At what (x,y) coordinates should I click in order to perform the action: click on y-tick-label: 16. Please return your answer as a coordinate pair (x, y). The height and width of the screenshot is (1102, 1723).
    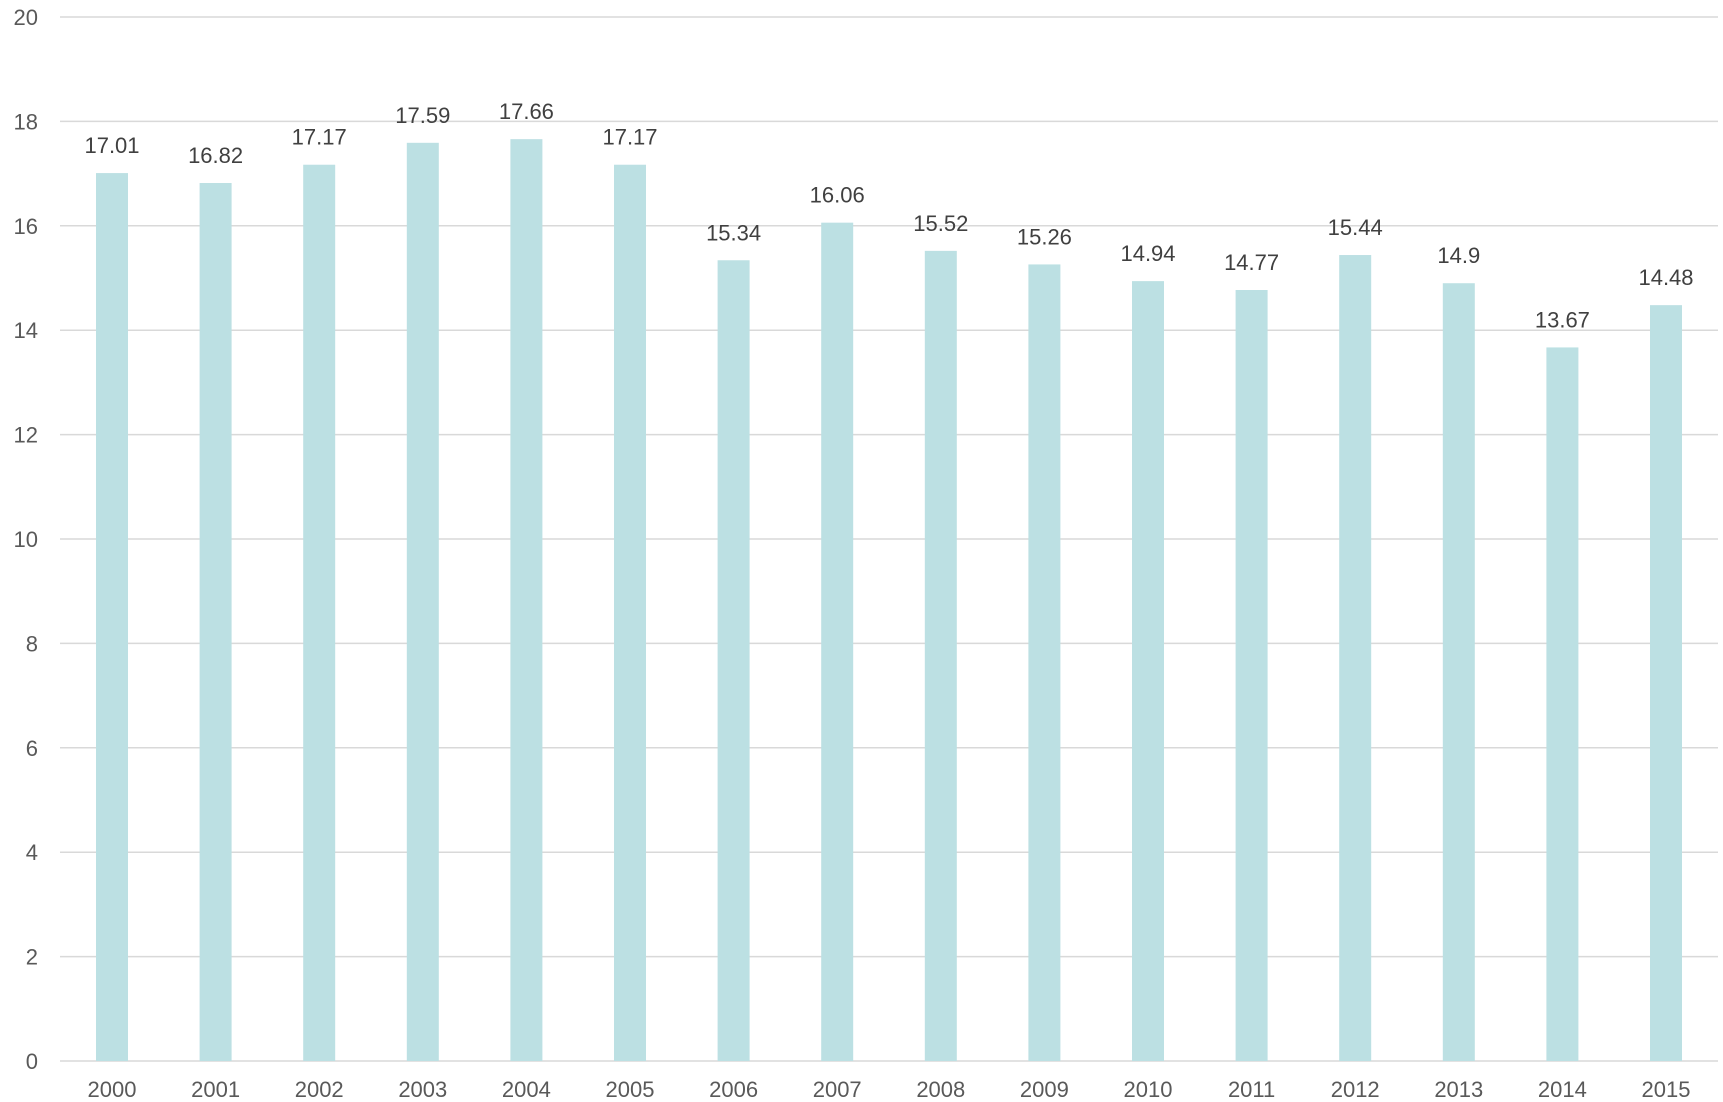
    Looking at the image, I should click on (26, 226).